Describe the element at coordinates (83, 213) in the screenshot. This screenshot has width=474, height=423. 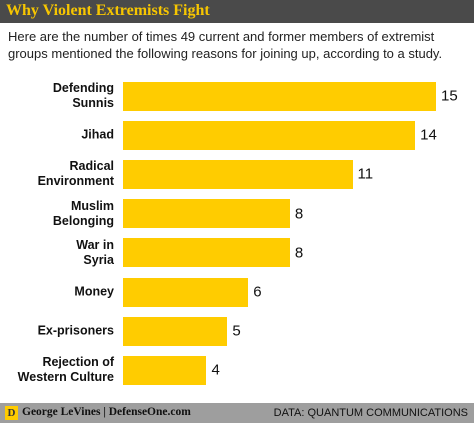
I see `category-label: Muslim Belonging` at that location.